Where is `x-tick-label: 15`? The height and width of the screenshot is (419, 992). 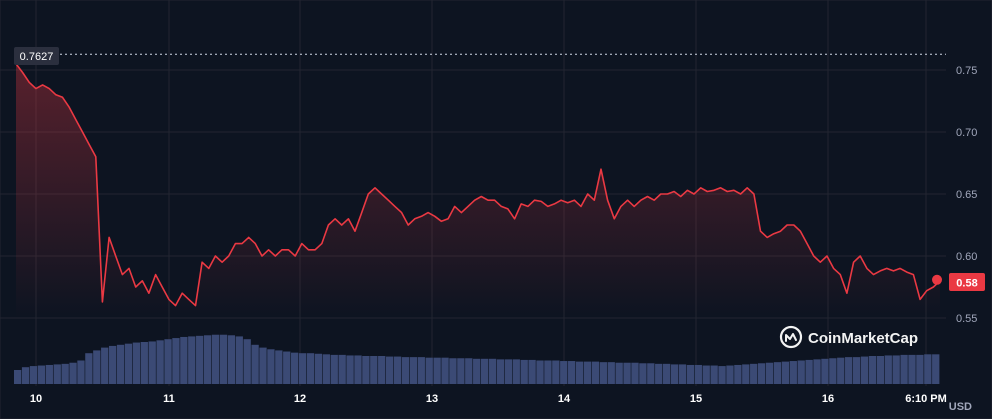 x-tick-label: 15 is located at coordinates (696, 399).